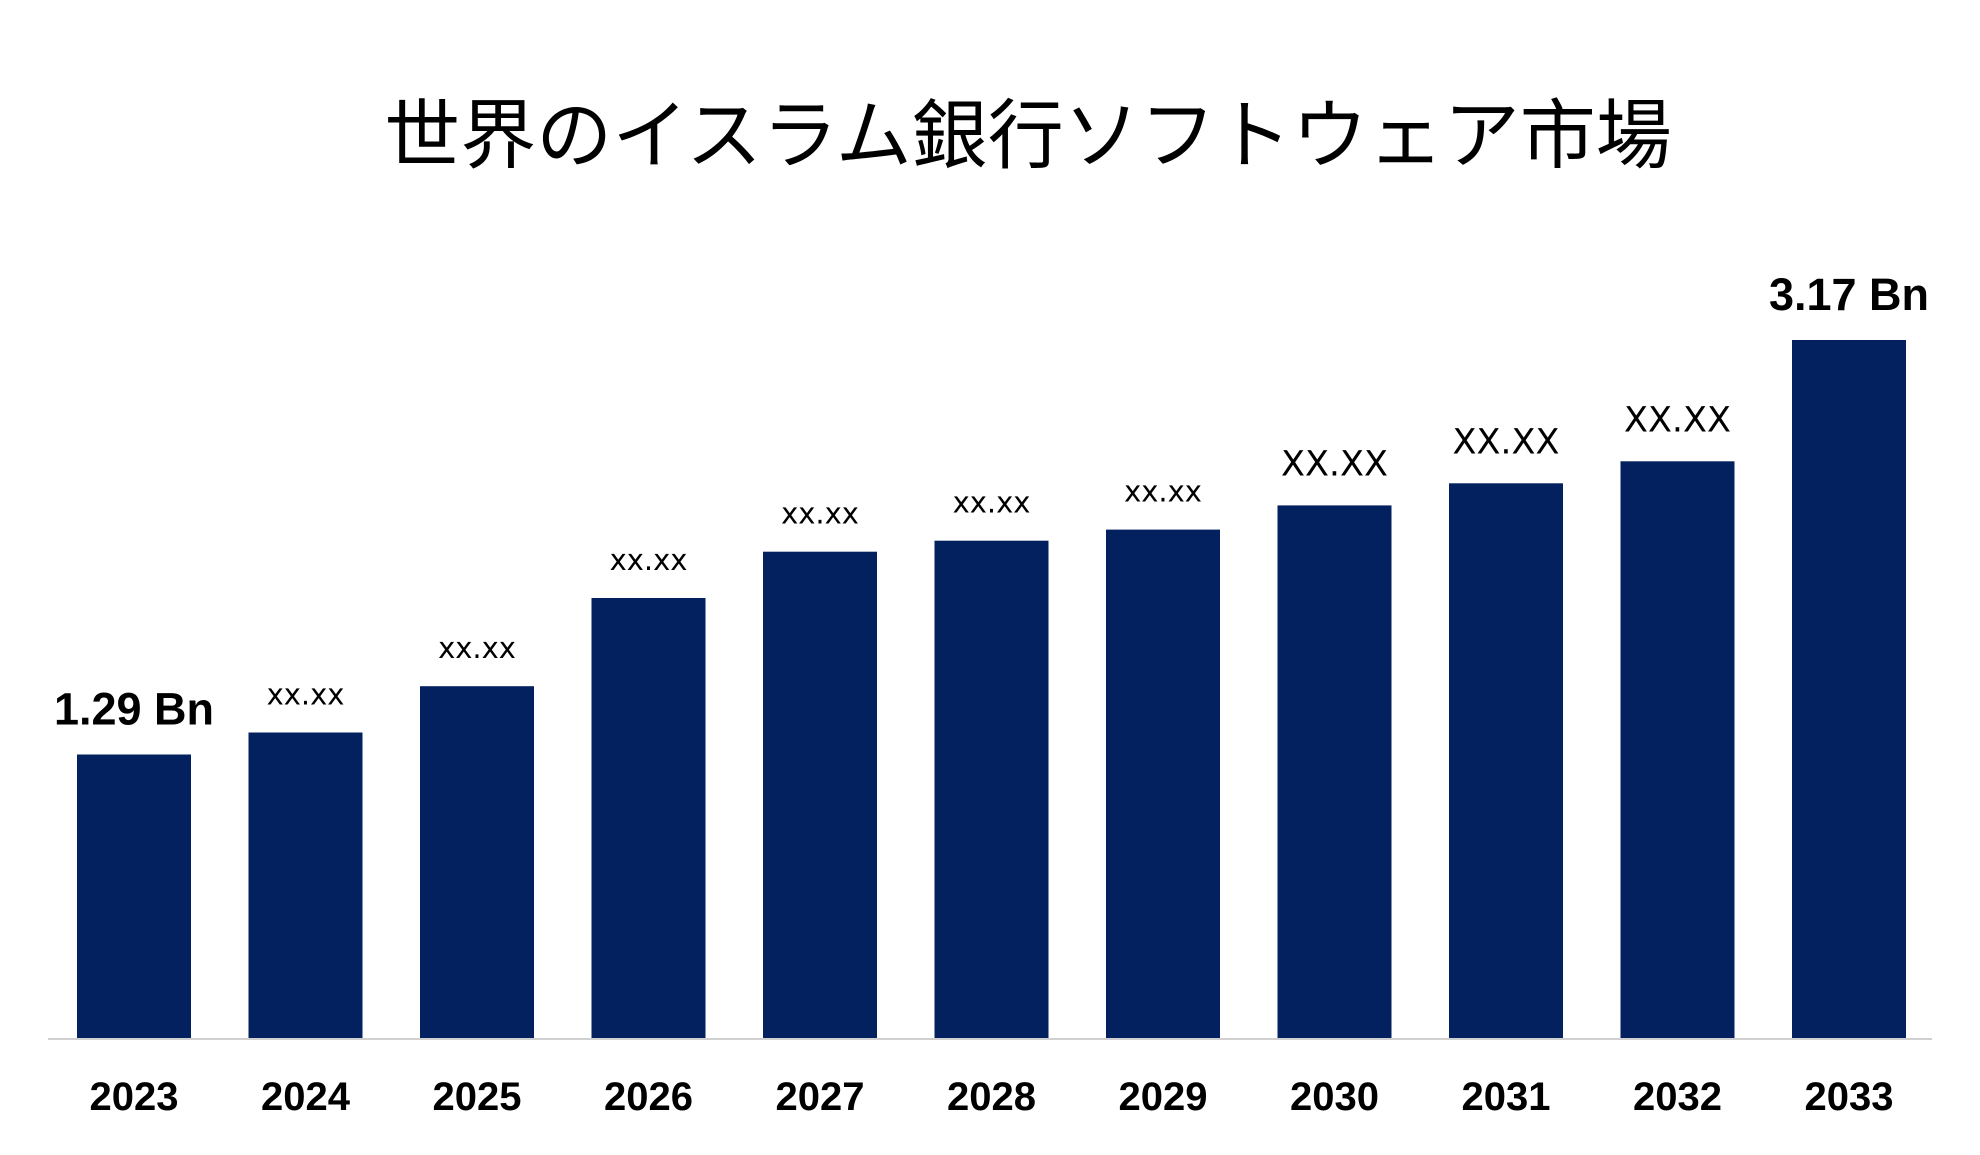 The width and height of the screenshot is (1980, 1155). I want to click on value-label-2033: 3.17 Bn, so click(1849, 294).